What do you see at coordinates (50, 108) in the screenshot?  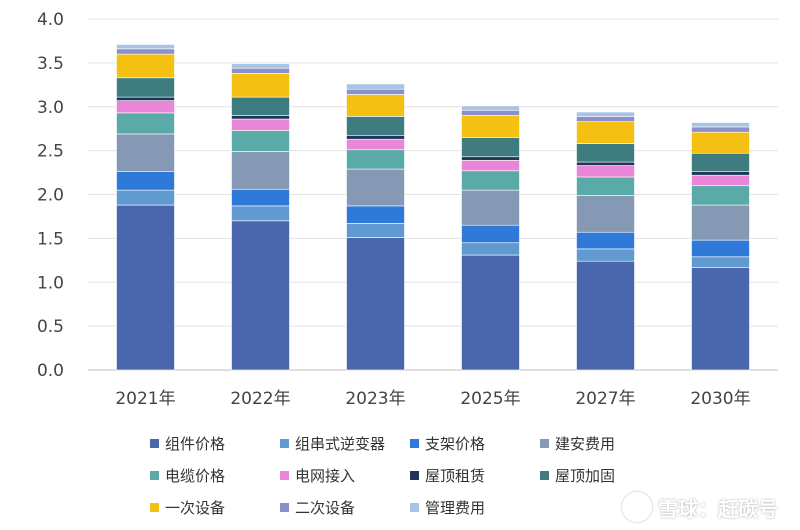 I see `y-tick-label: 3.0` at bounding box center [50, 108].